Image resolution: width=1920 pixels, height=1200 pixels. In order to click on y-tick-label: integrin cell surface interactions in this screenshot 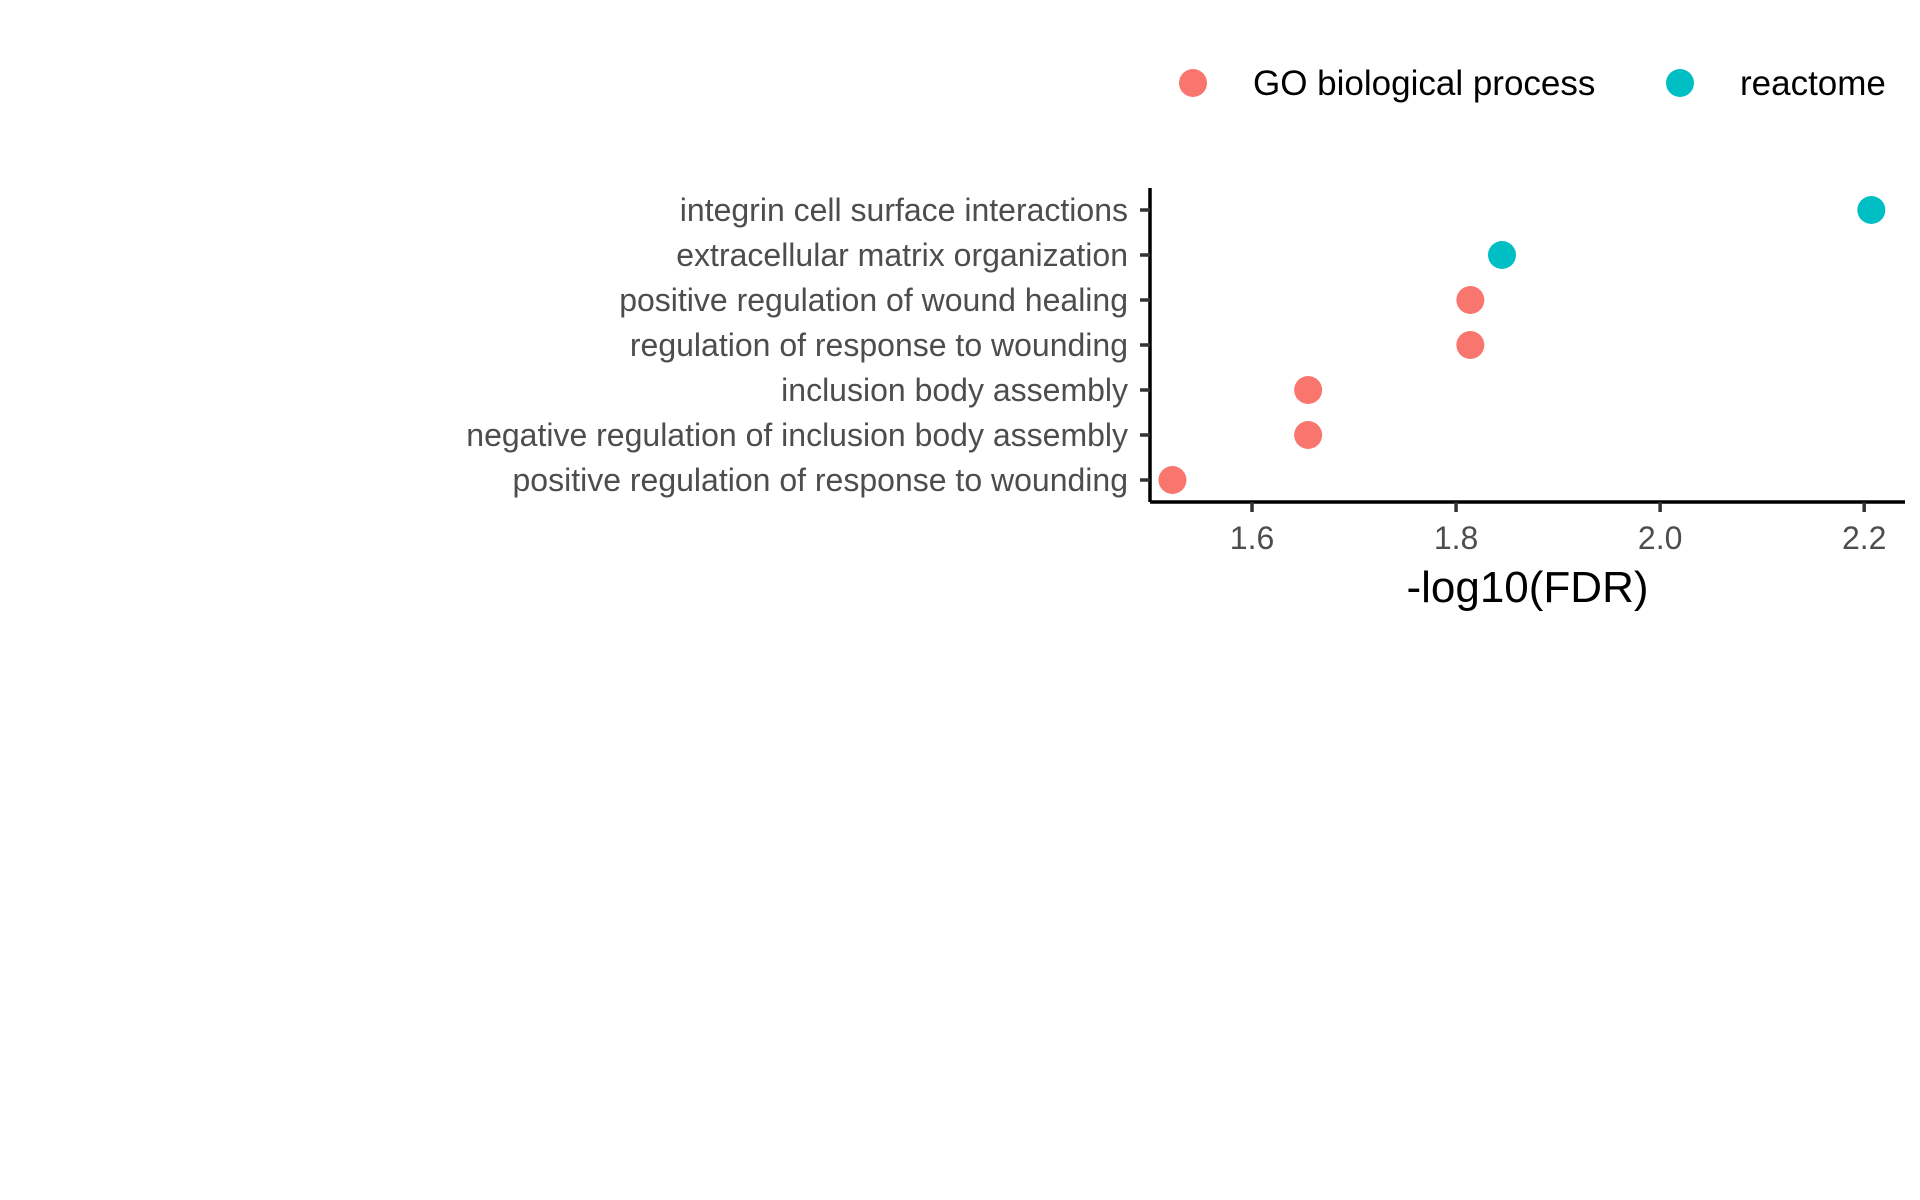, I will do `click(904, 210)`.